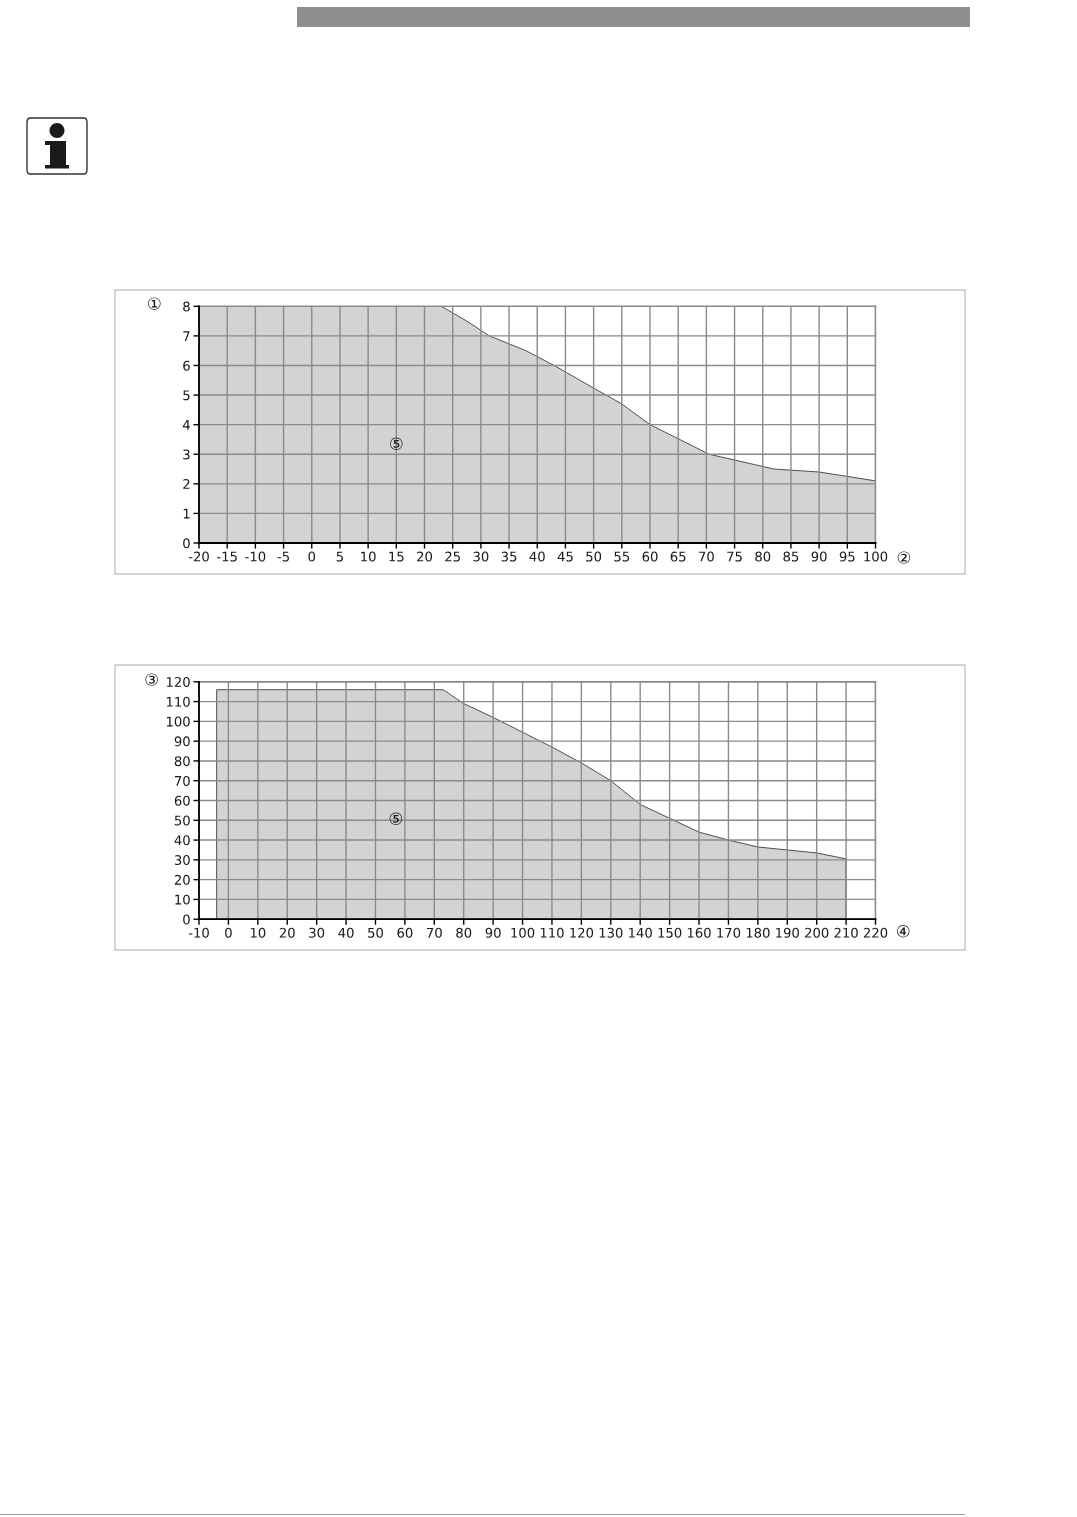 Image resolution: width=1077 pixels, height=1517 pixels. What do you see at coordinates (186, 365) in the screenshot?
I see `y-tick-label: 6` at bounding box center [186, 365].